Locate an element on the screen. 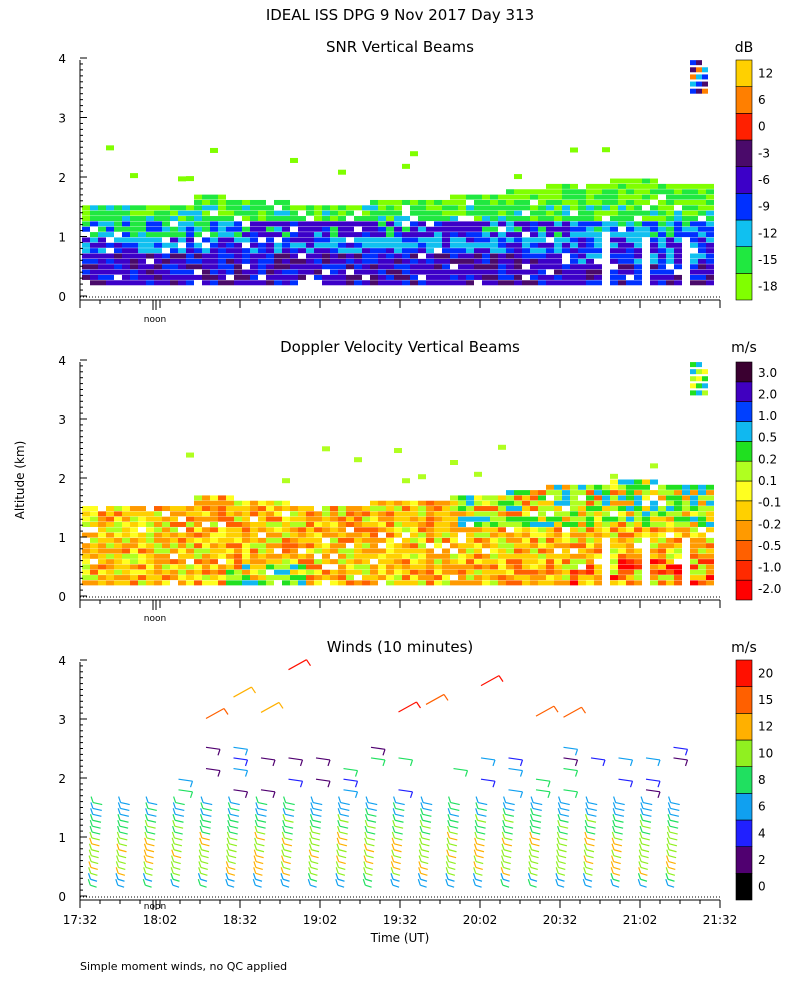  footnote: Simple moment winds, no QC applied is located at coordinates (183, 966).